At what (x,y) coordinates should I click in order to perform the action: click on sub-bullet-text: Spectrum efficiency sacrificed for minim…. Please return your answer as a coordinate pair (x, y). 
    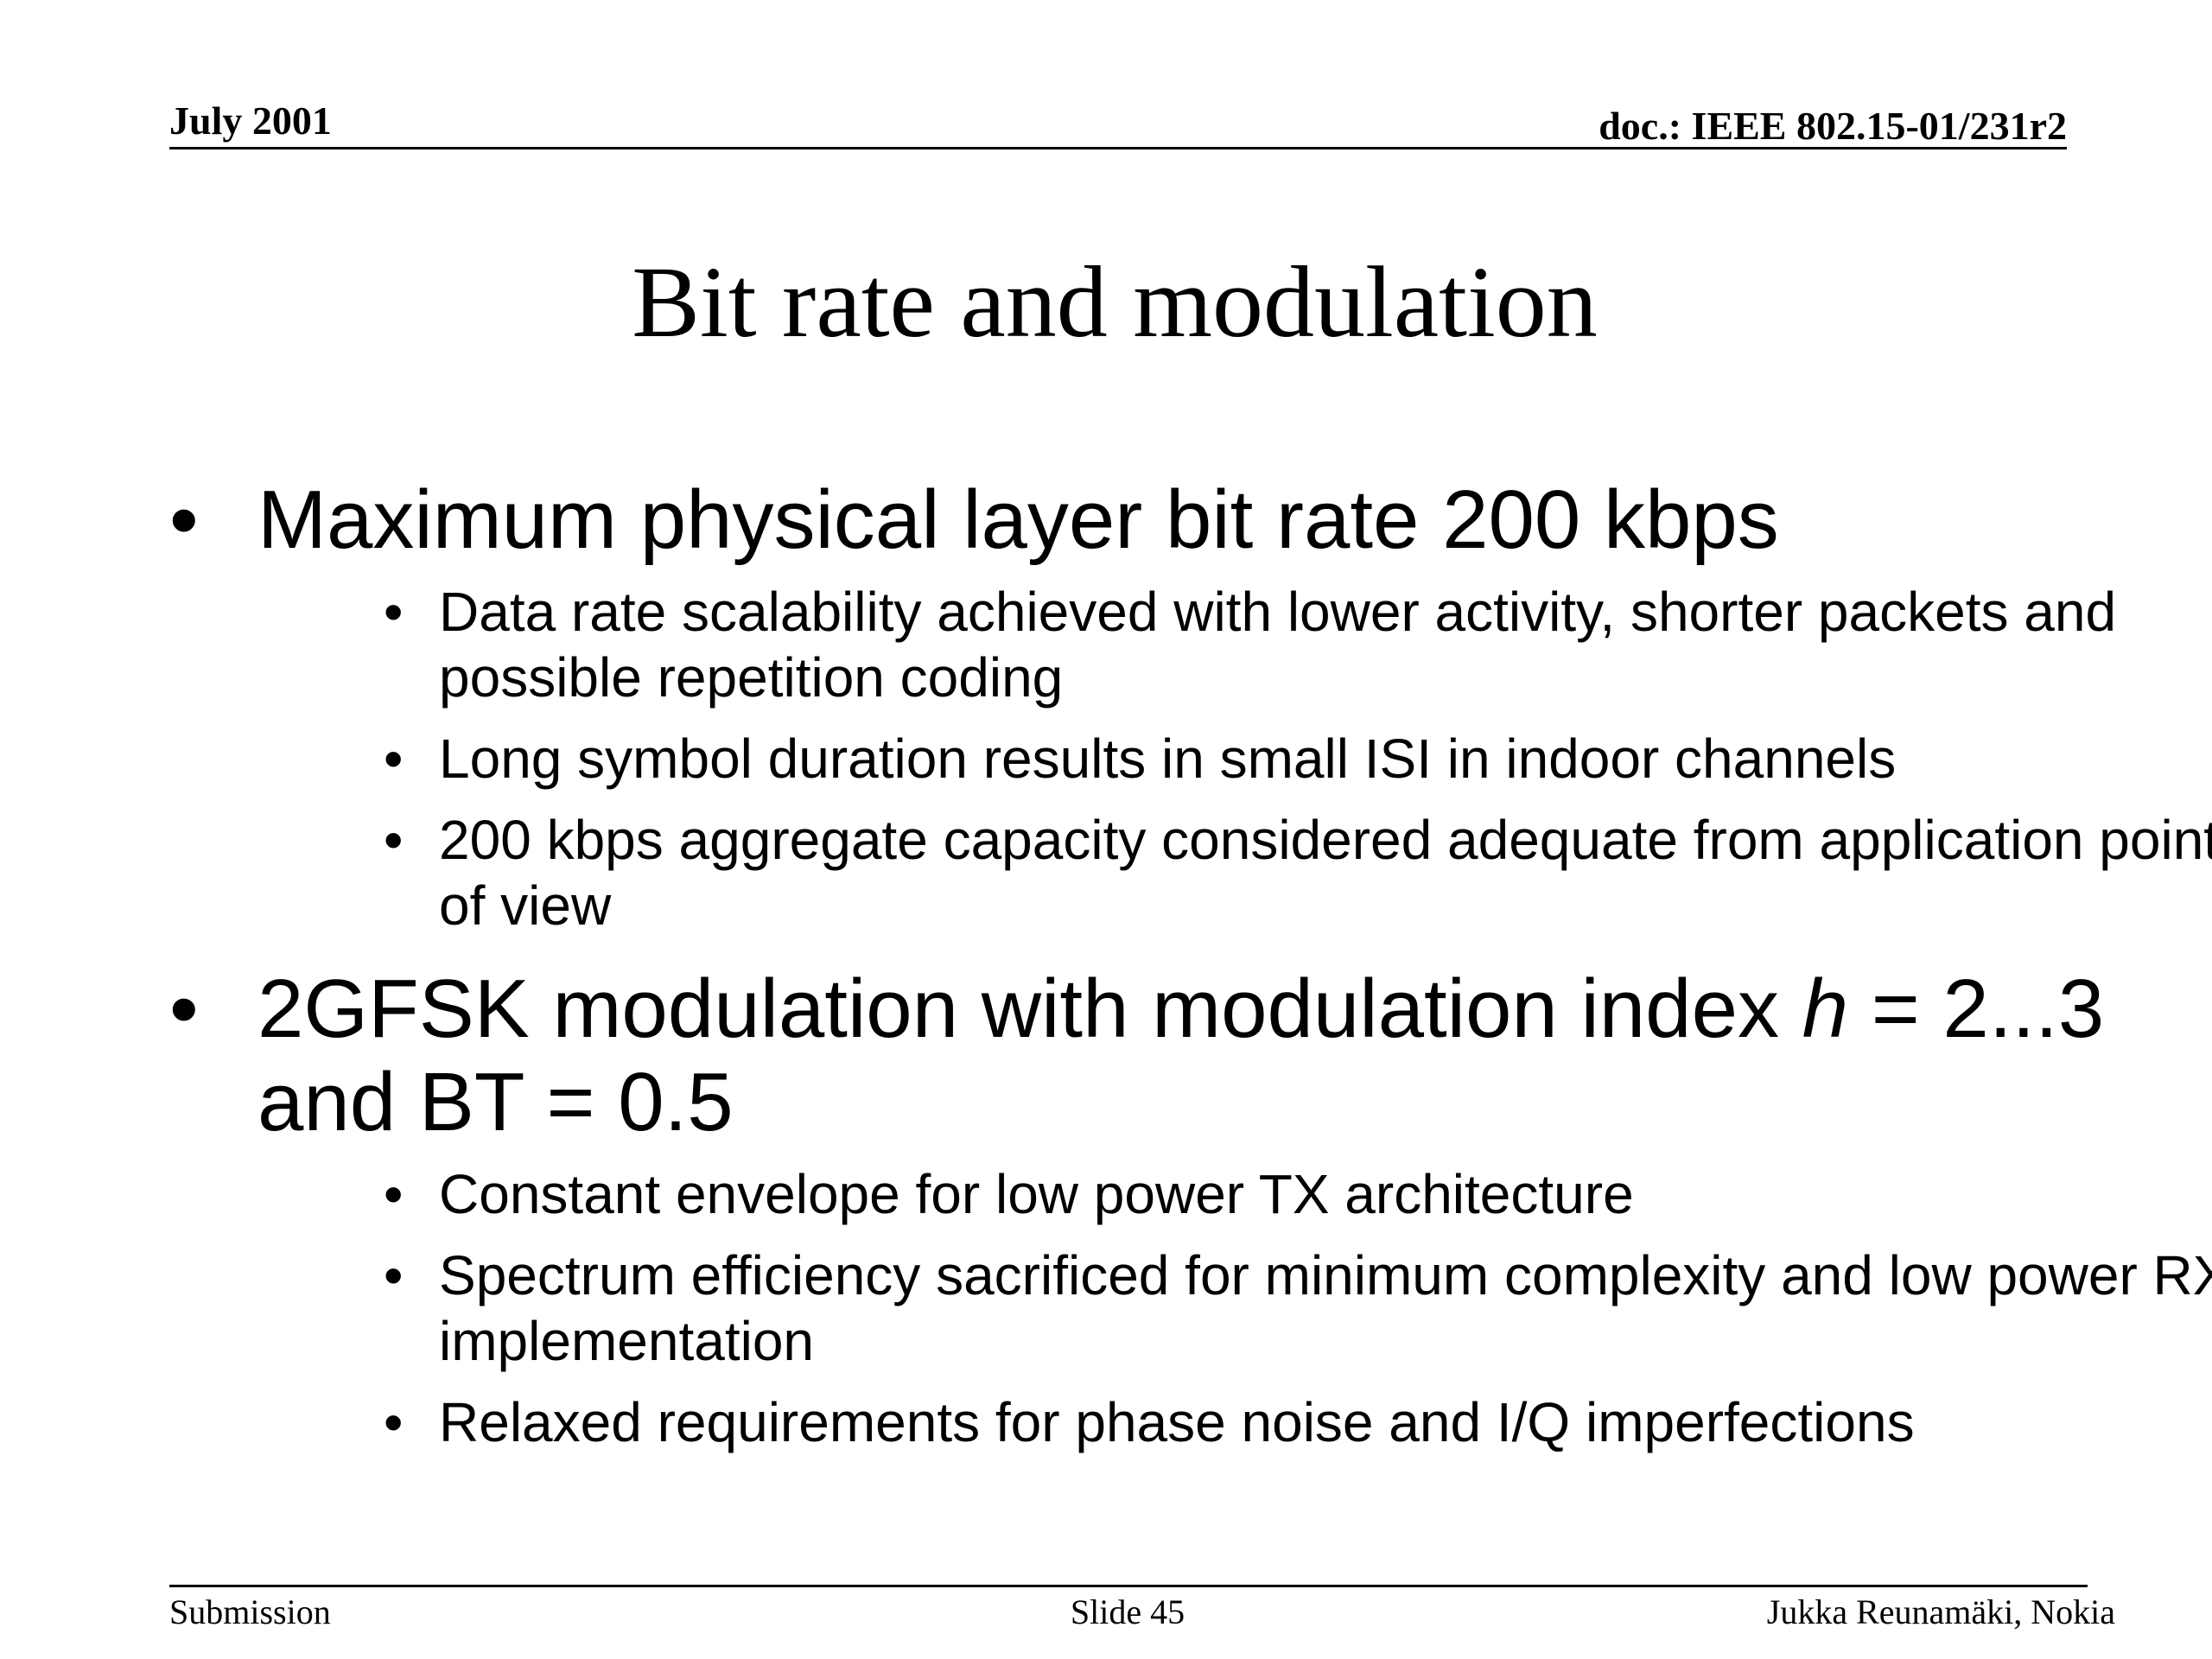
    Looking at the image, I should click on (1325, 1308).